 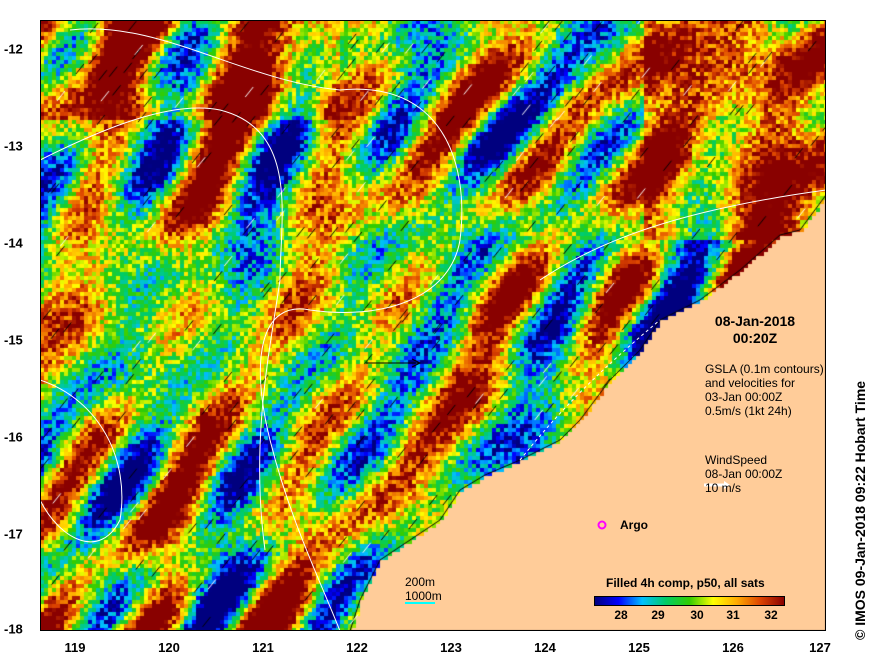 I want to click on x-tick: 122, so click(x=357, y=647).